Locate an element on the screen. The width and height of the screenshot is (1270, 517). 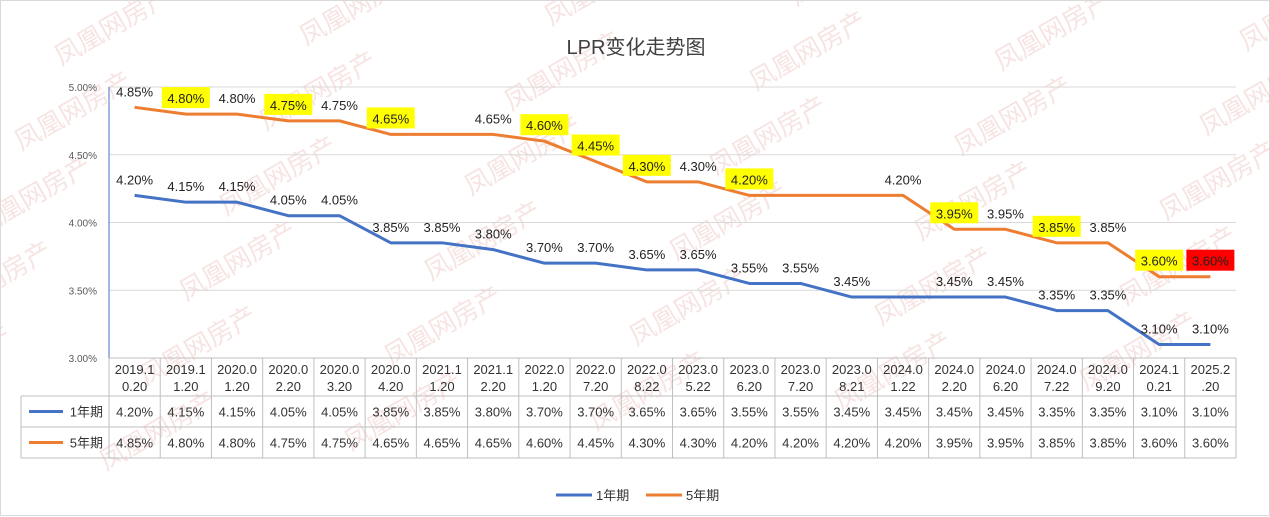
data-label: 3.35% is located at coordinates (1056, 295).